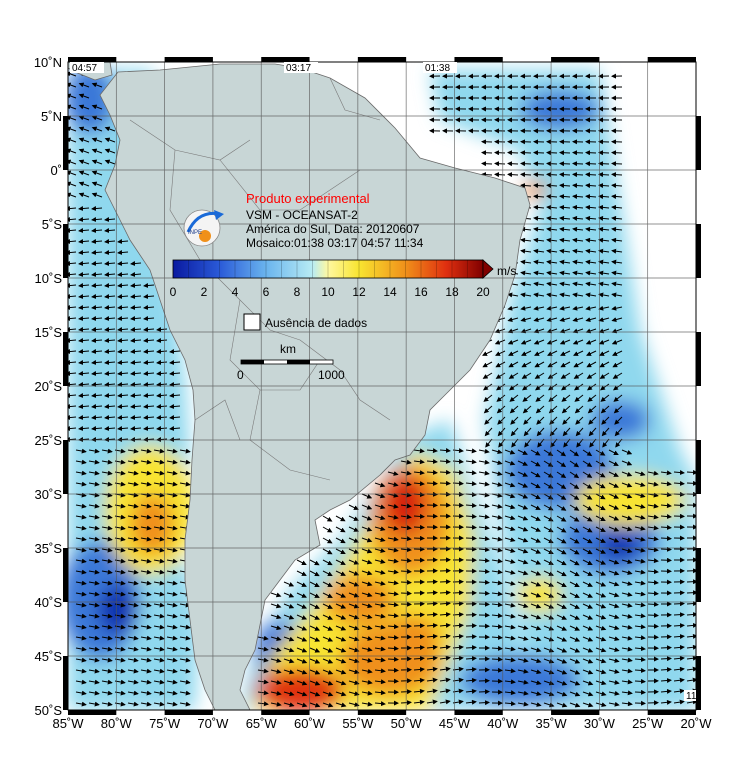  I want to click on colorbar-tick-label: 6, so click(266, 292).